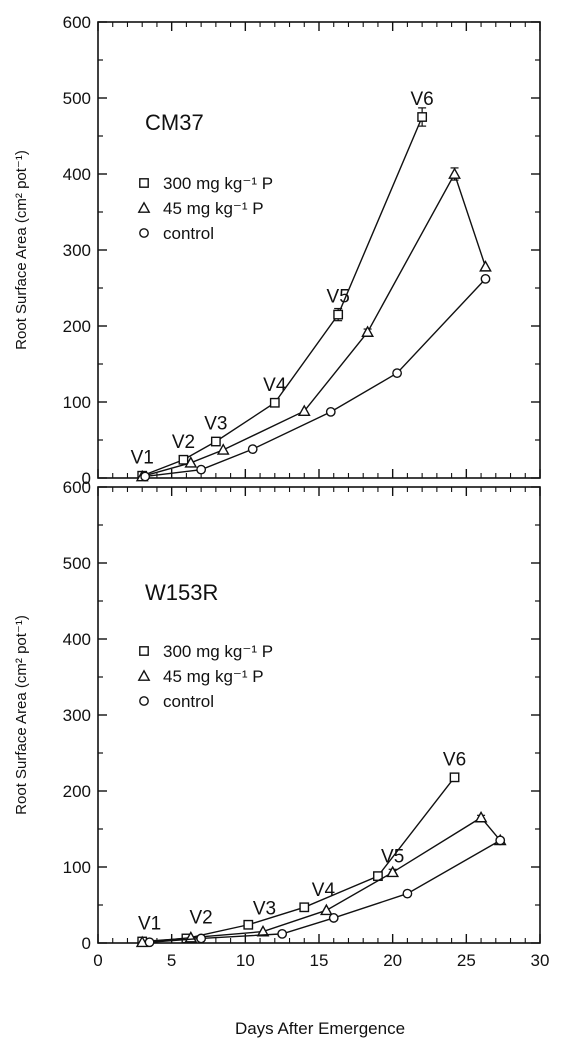 The image size is (571, 1043). I want to click on x-axis-label: Days After Emergence, so click(320, 1028).